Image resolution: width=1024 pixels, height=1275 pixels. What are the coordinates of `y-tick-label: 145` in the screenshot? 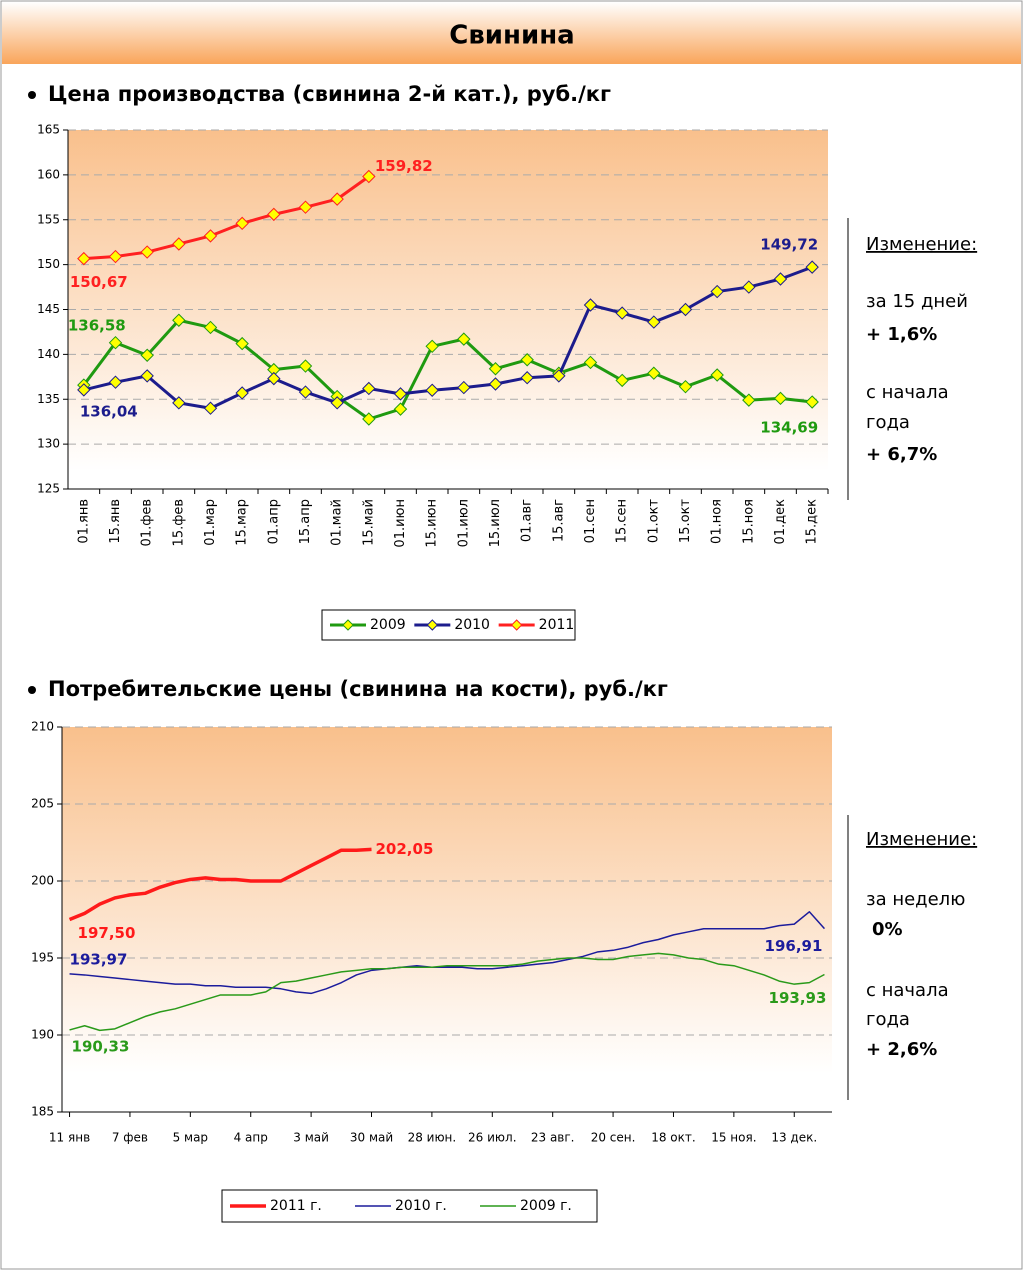 It's located at (48, 309).